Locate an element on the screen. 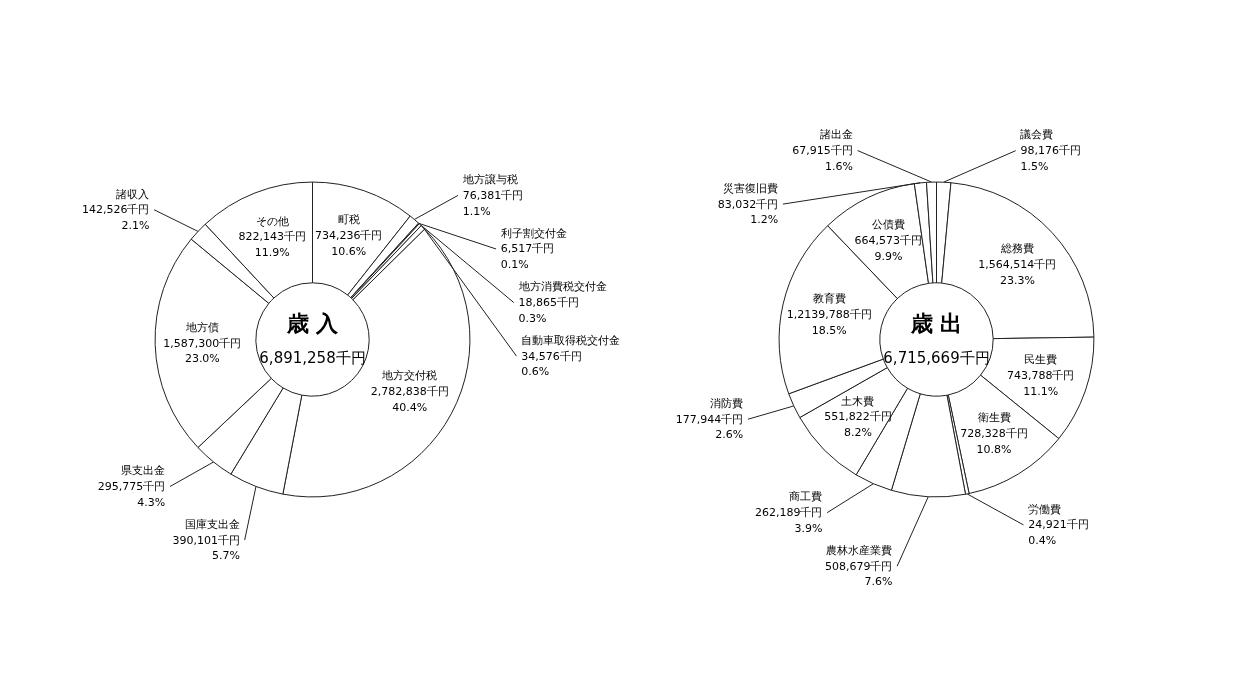 This screenshot has width=1256, height=685. data-label: 295,775千円 4.3% is located at coordinates (131, 494).